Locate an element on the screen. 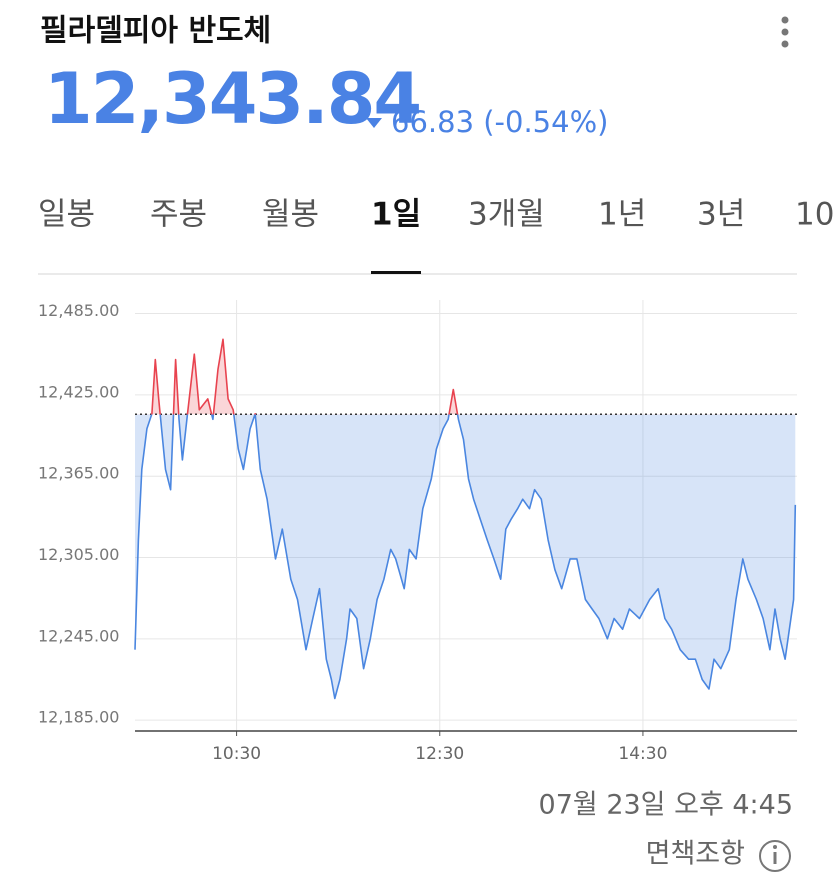 This screenshot has width=835, height=895. tab: 주봉 is located at coordinates (178, 215).